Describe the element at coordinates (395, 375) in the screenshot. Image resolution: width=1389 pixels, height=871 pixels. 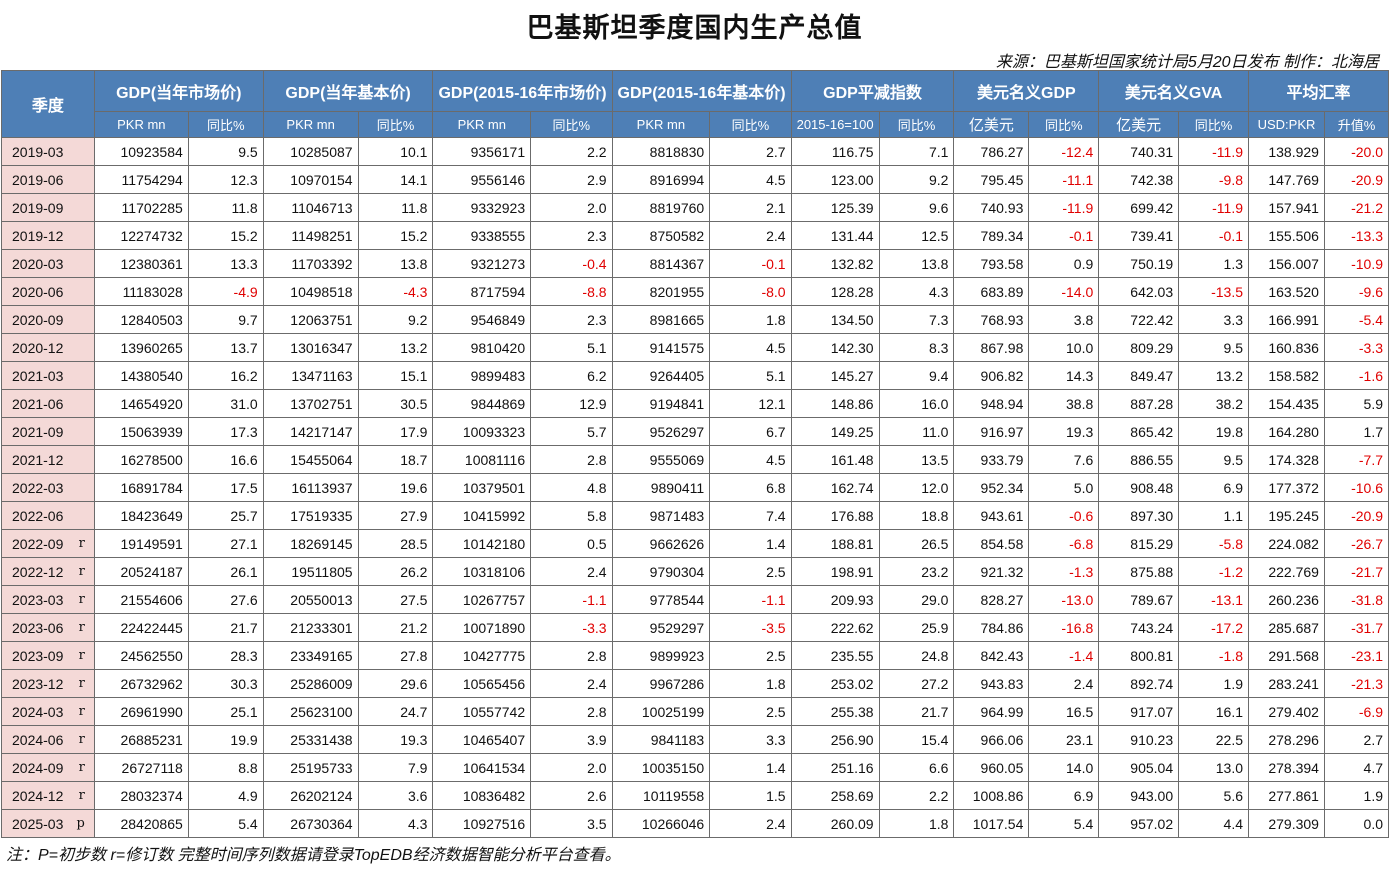
I see `value-cell: 15.1` at that location.